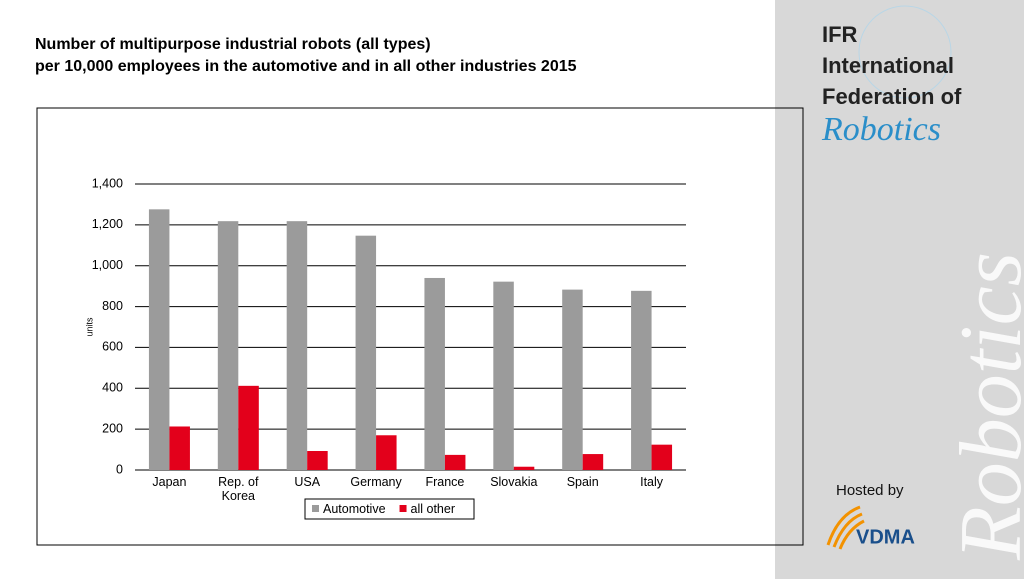 This screenshot has height=579, width=1024. Describe the element at coordinates (169, 482) in the screenshot. I see `x-tick-label: Japan` at that location.